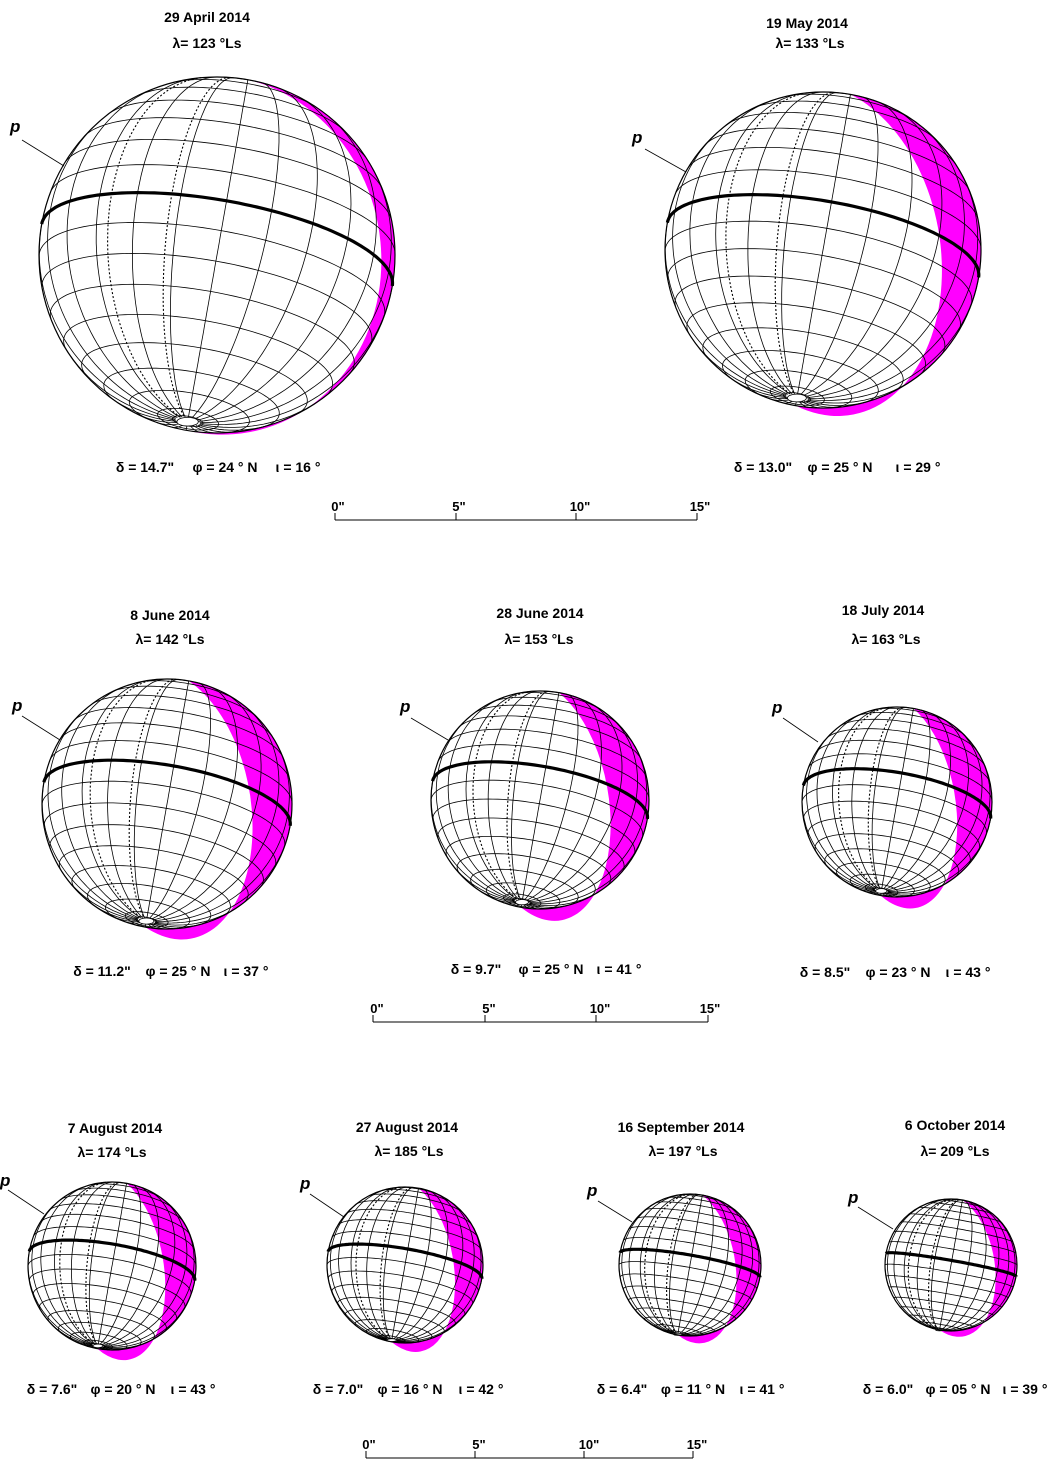 The width and height of the screenshot is (1051, 1463). I want to click on phase-angle-label: ι = 42 °, so click(481, 1389).